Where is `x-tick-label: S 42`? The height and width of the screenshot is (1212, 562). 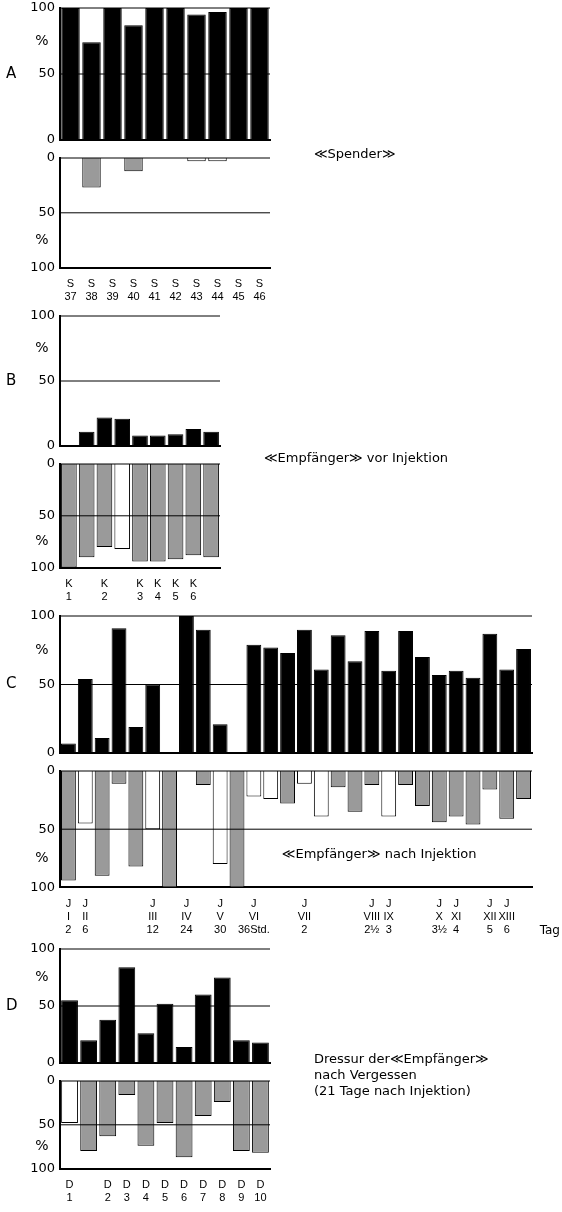 x-tick-label: S 42 is located at coordinates (175, 290).